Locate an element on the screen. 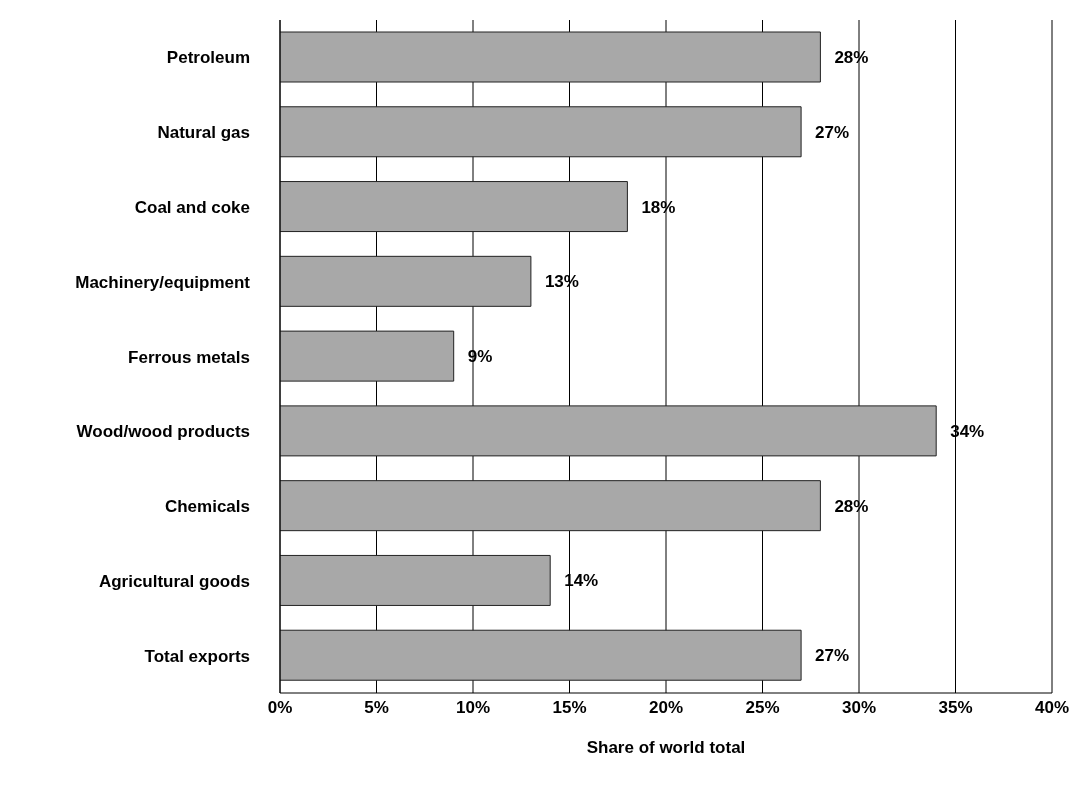 The image size is (1080, 785). y-tick-label: Wood/wood products is located at coordinates (163, 432).